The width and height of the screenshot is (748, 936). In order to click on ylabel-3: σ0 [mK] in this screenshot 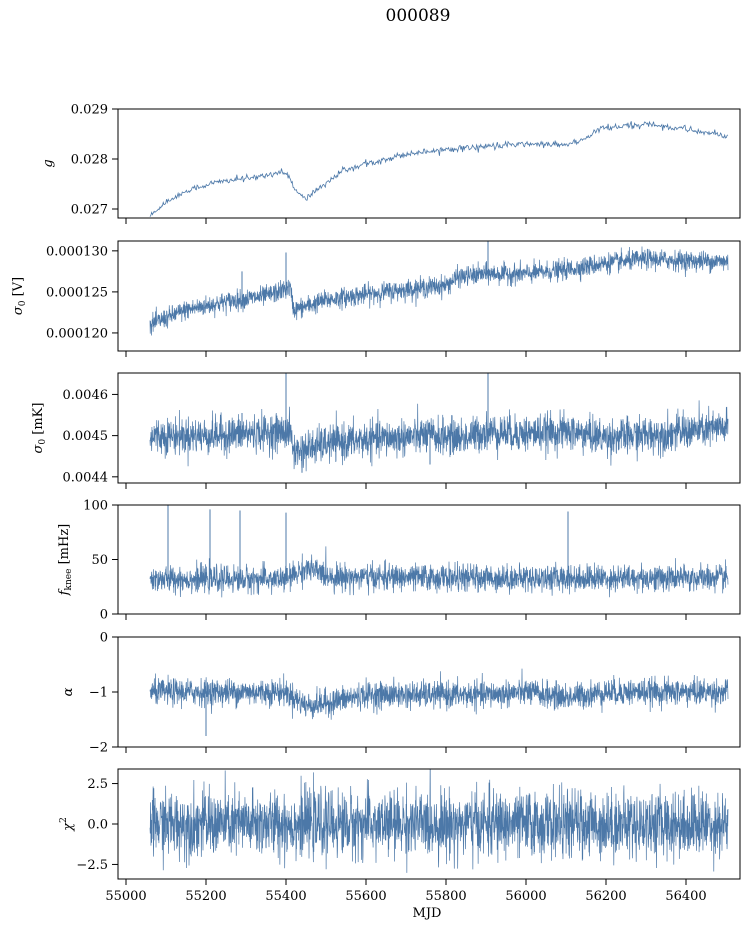, I will do `click(39, 428)`.